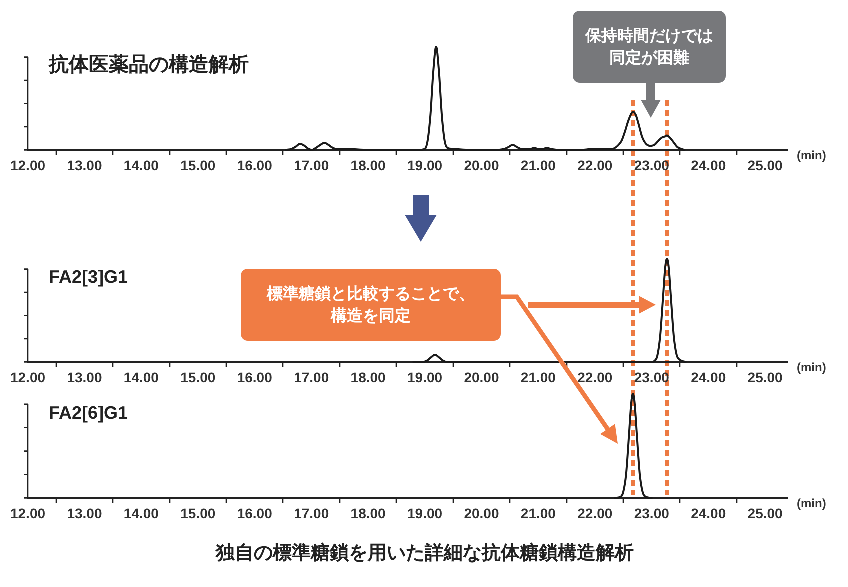 This screenshot has height=587, width=848. I want to click on text: FA2[6]G1, so click(88, 413).